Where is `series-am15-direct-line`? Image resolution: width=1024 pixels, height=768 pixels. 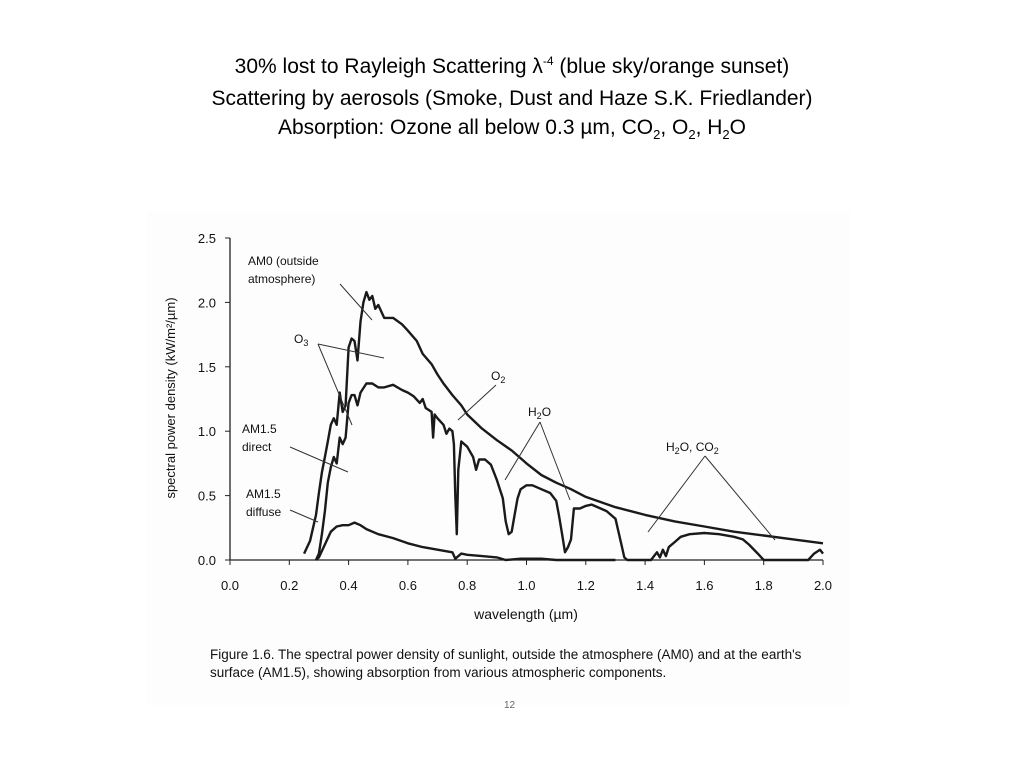
series-am15-direct-line is located at coordinates (569, 472).